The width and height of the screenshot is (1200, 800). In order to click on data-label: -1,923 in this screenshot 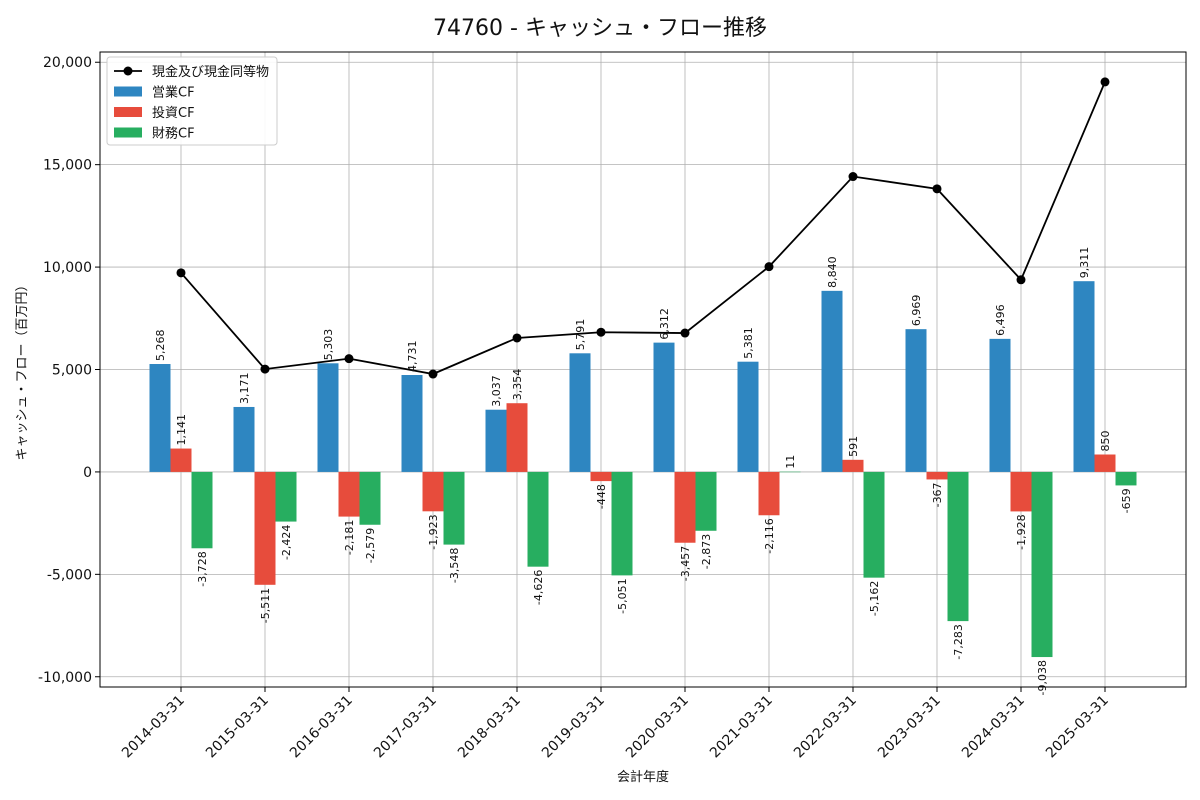, I will do `click(433, 531)`.